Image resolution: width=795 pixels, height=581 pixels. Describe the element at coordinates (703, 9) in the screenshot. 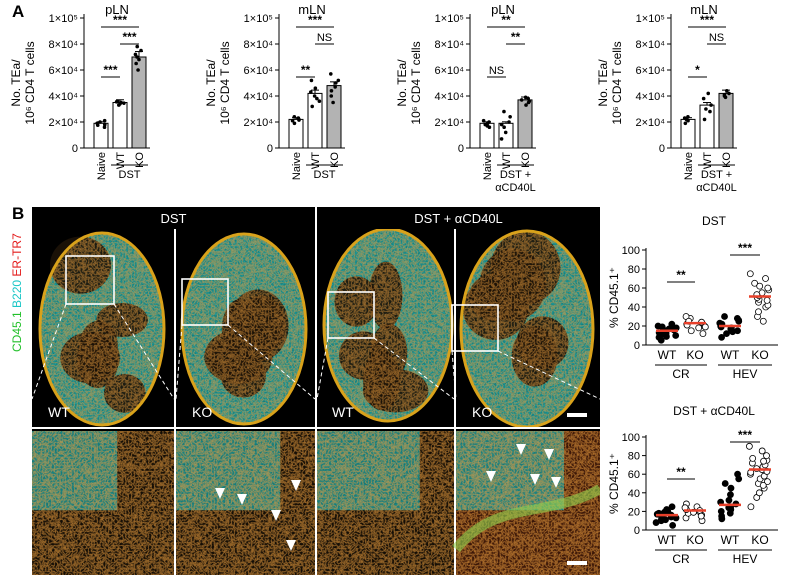

I see `chart-title: mLN` at that location.